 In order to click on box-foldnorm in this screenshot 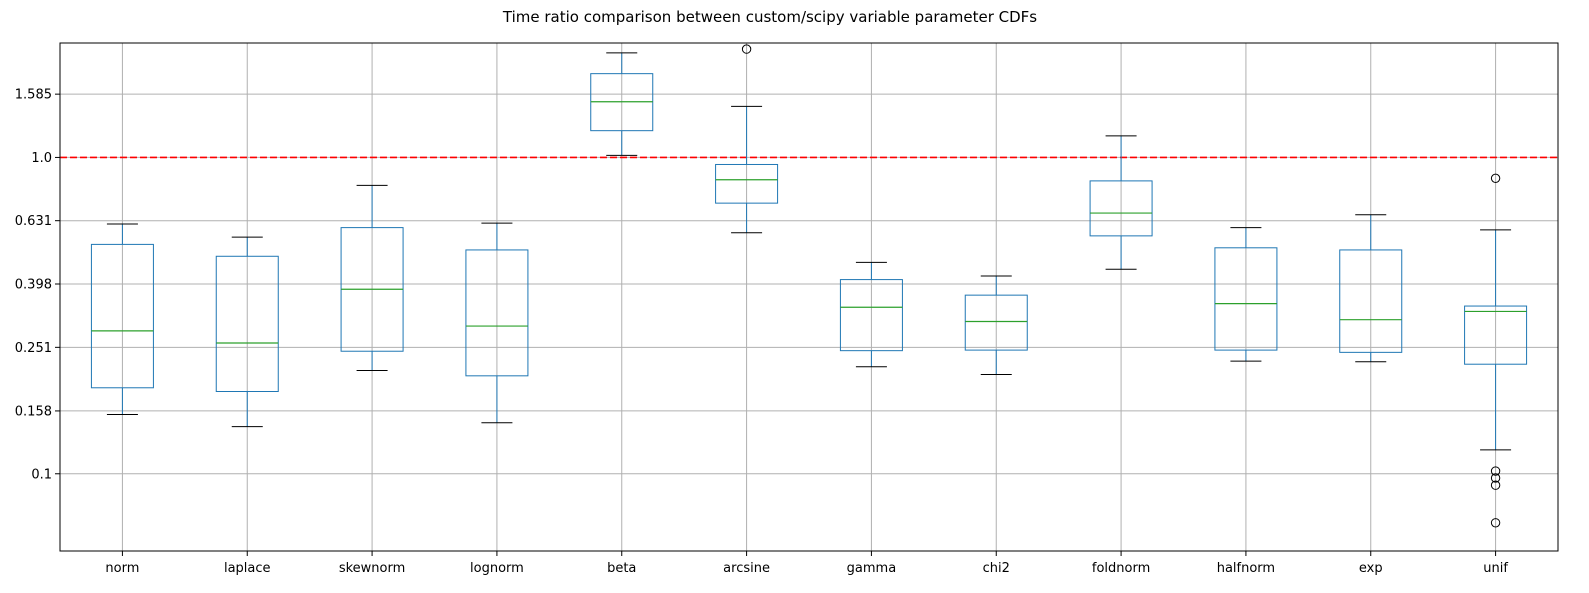, I will do `click(1121, 202)`.